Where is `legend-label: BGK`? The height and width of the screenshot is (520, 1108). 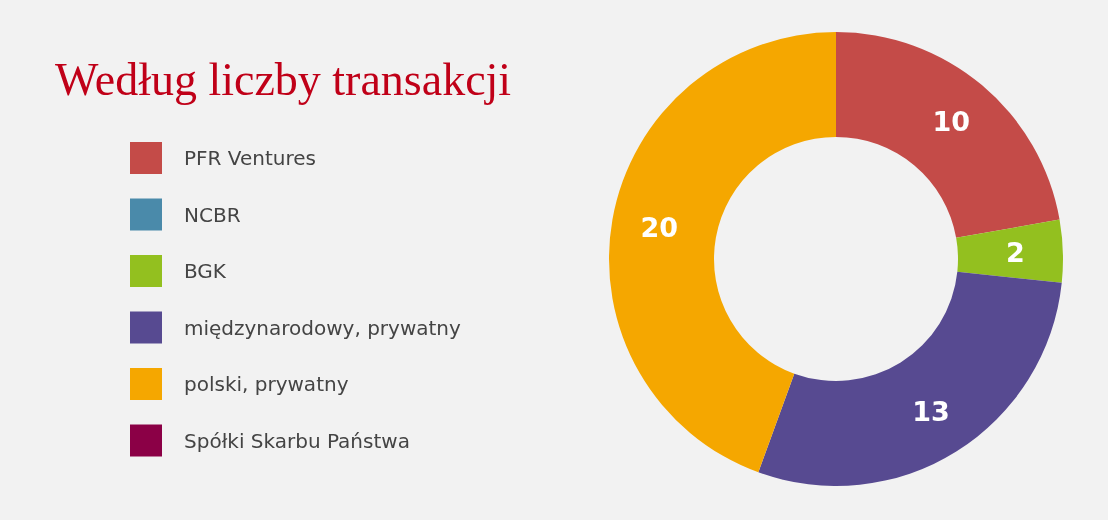
legend-label: BGK is located at coordinates (205, 271).